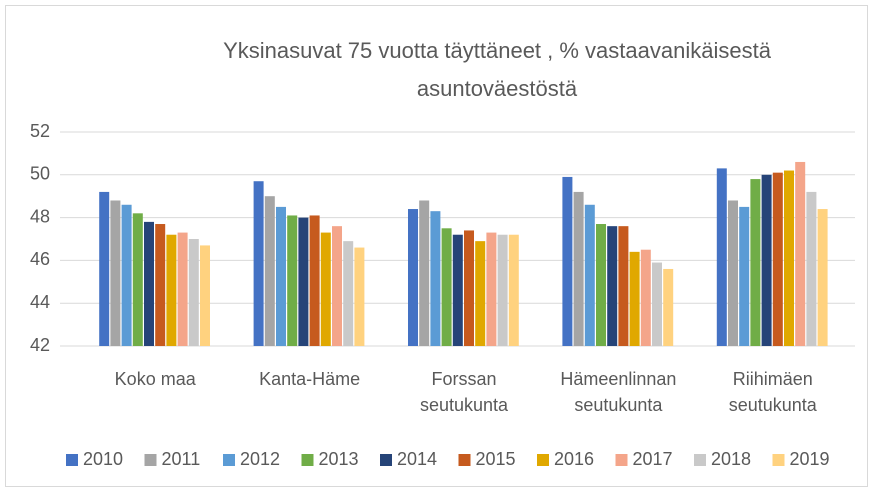  I want to click on legend-label: 2017, so click(653, 459).